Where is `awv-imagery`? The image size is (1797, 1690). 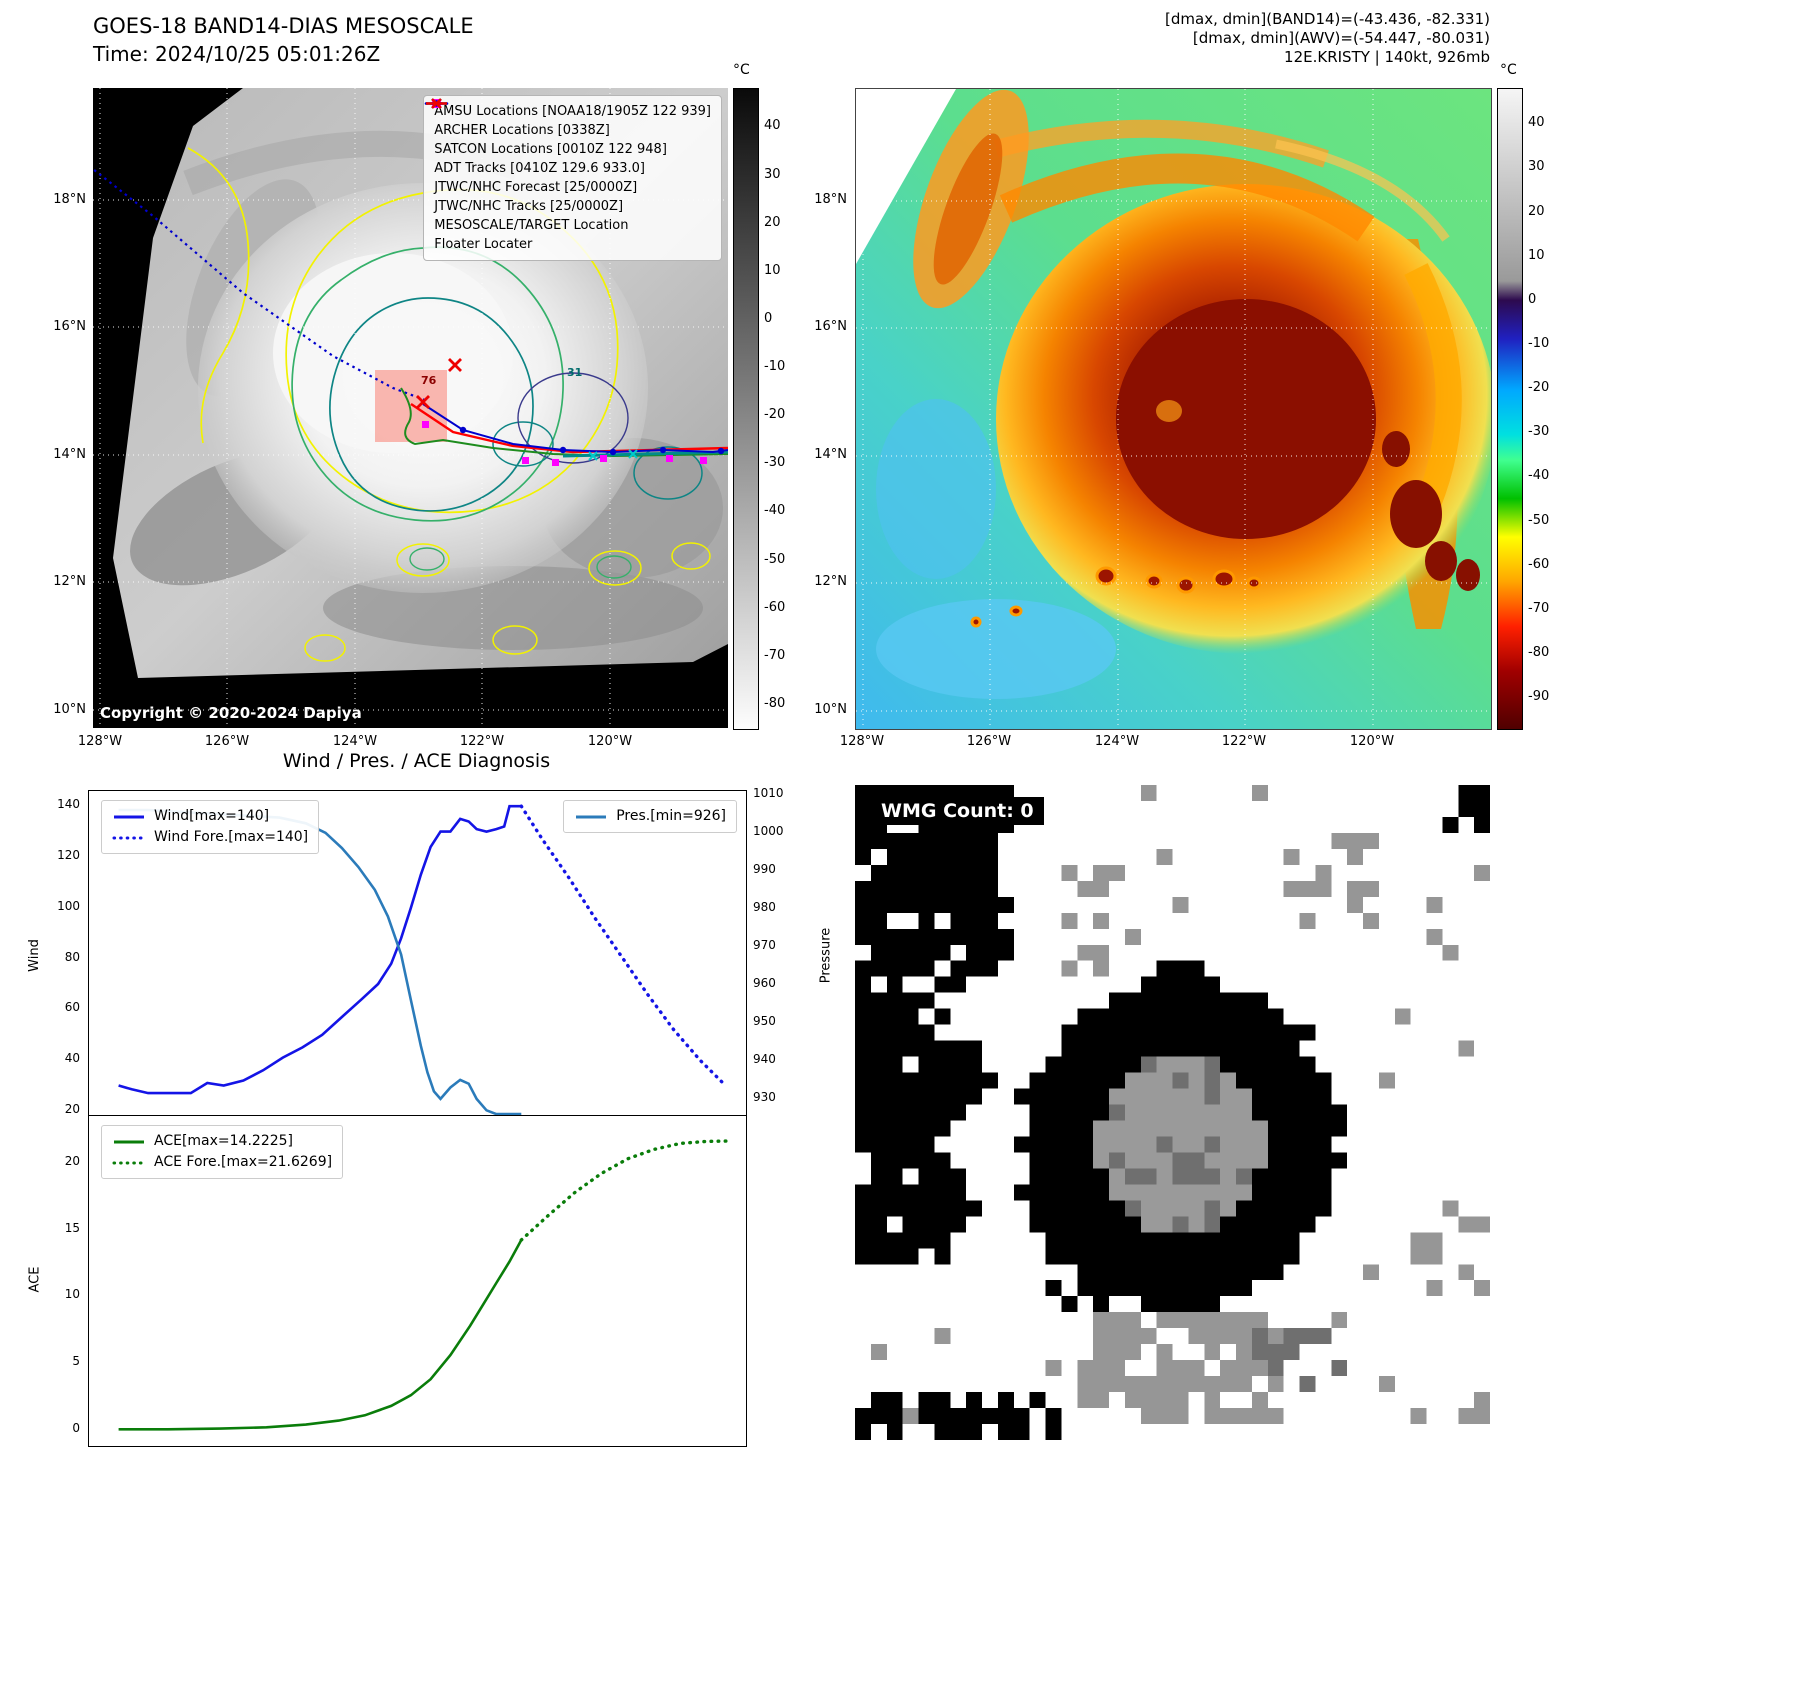
awv-imagery is located at coordinates (1173, 409).